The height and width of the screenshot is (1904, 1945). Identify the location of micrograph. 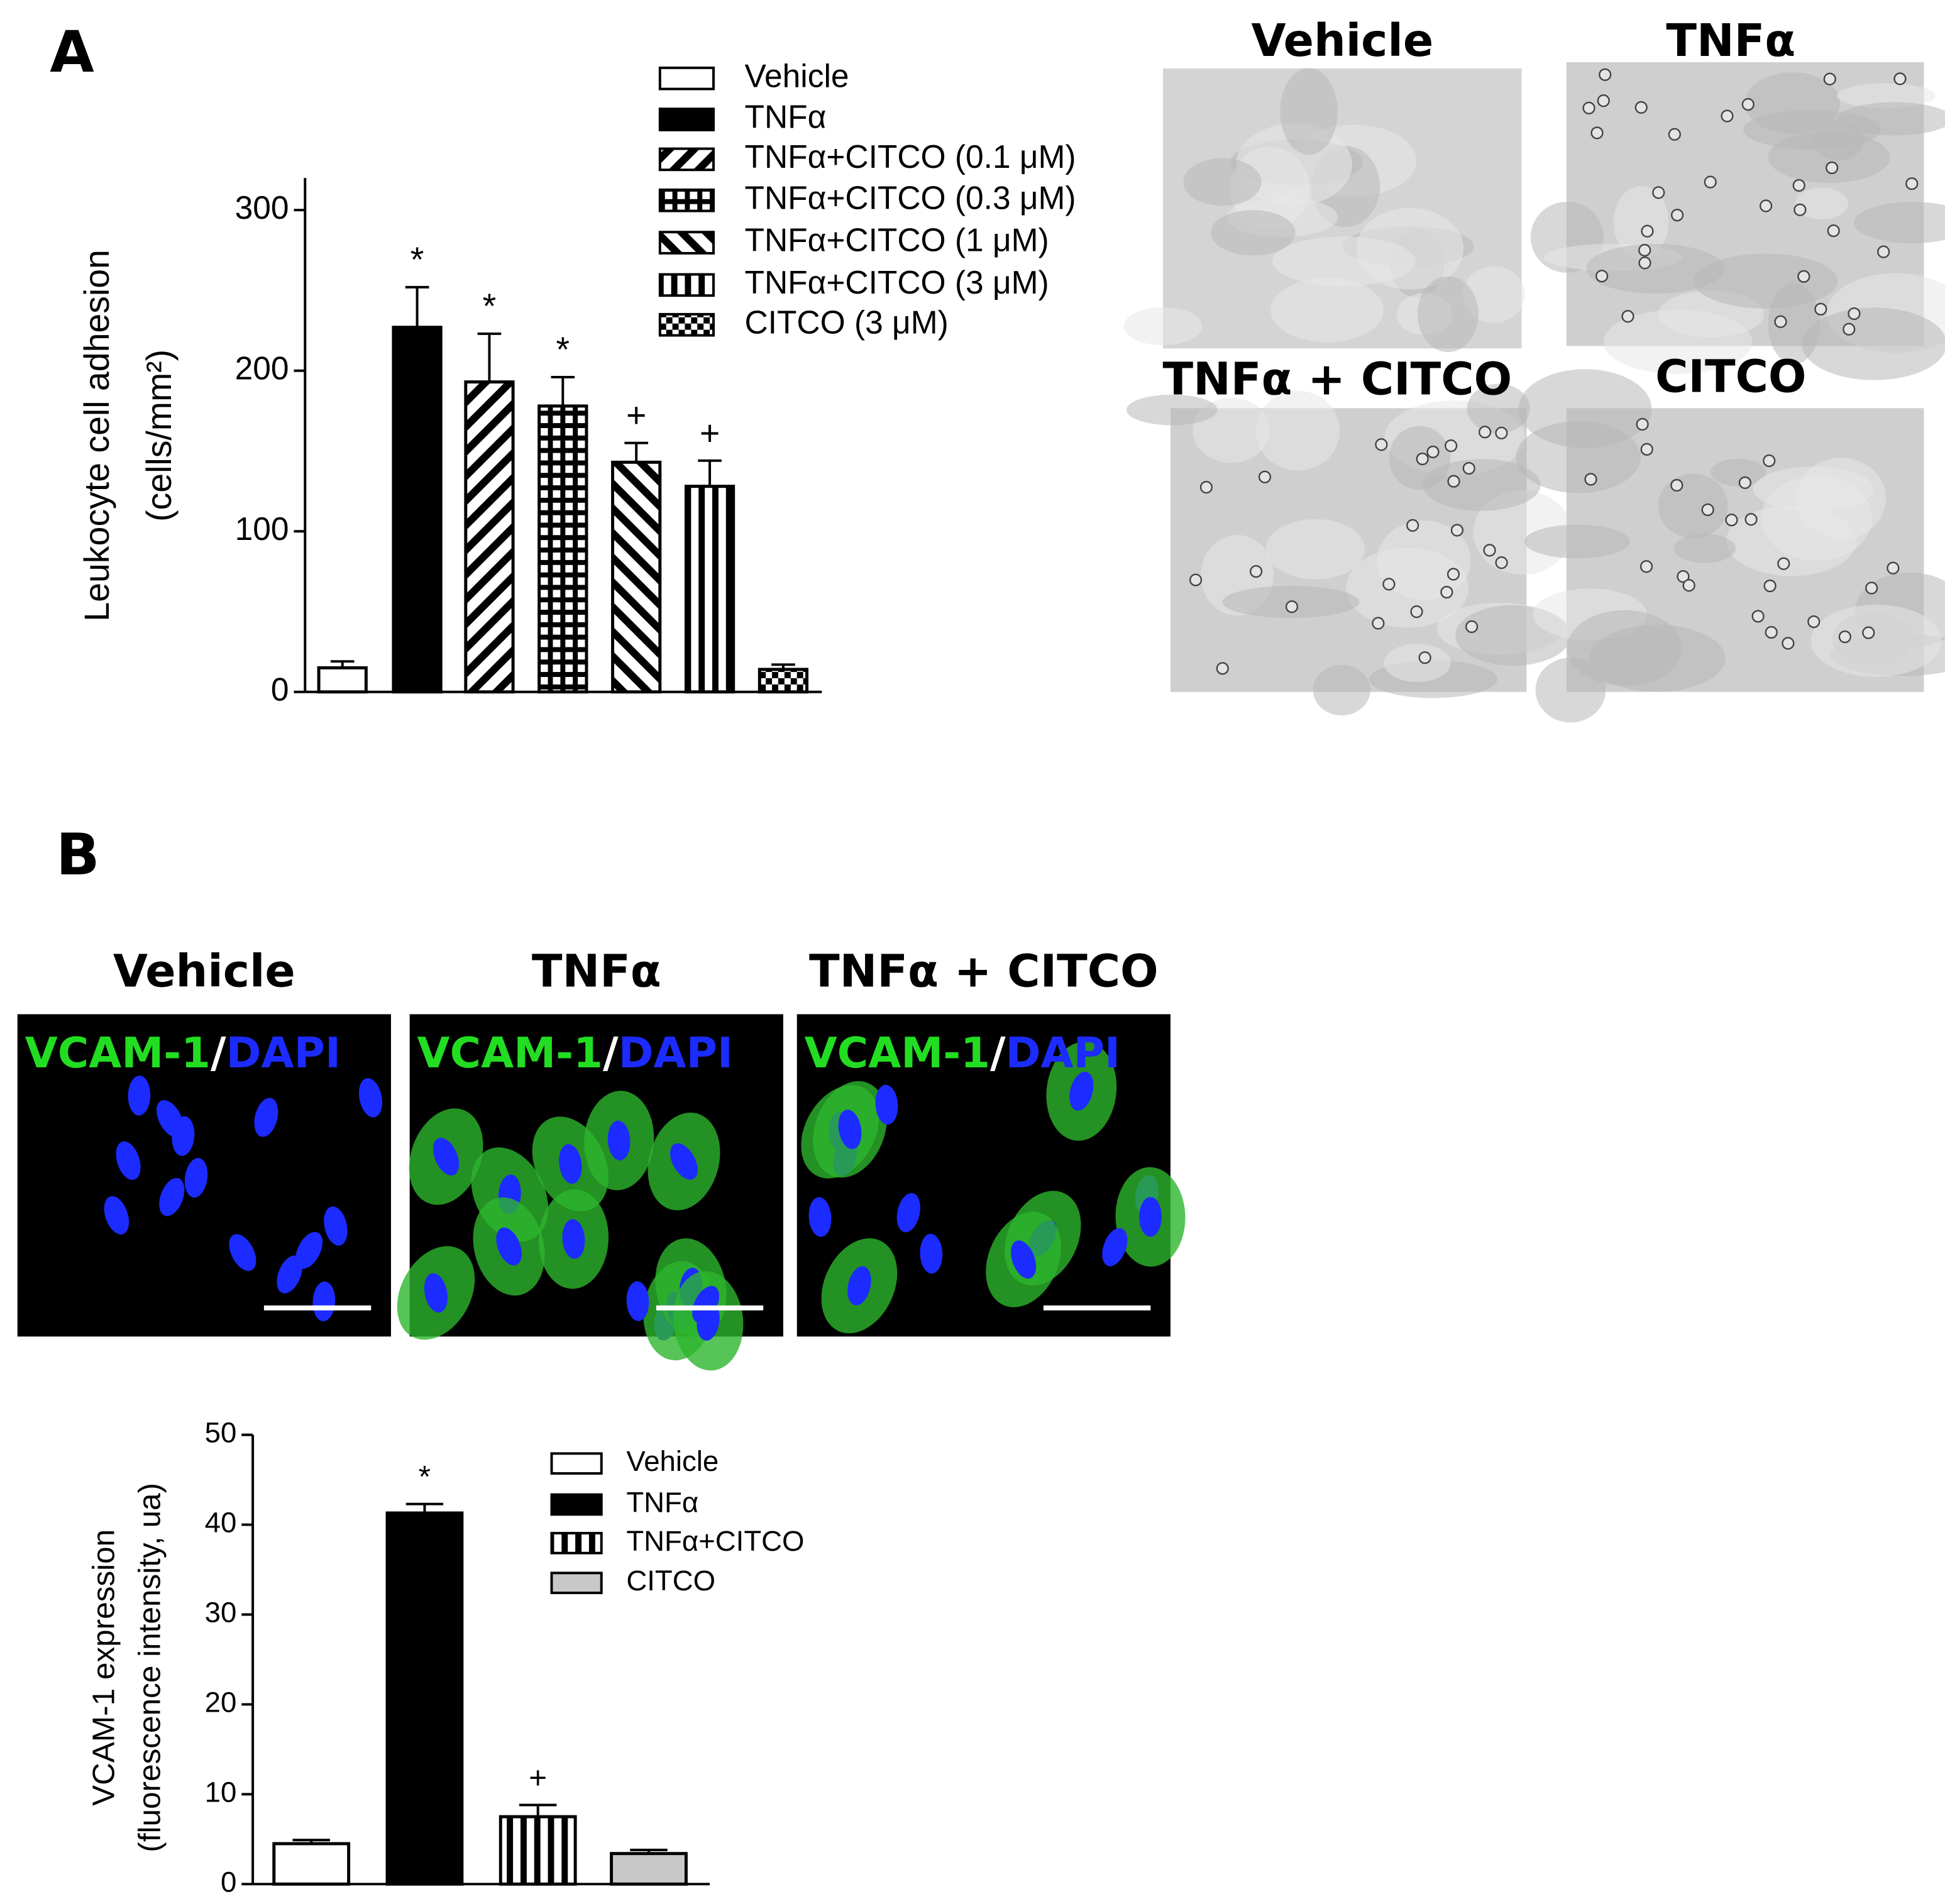
(1349, 549).